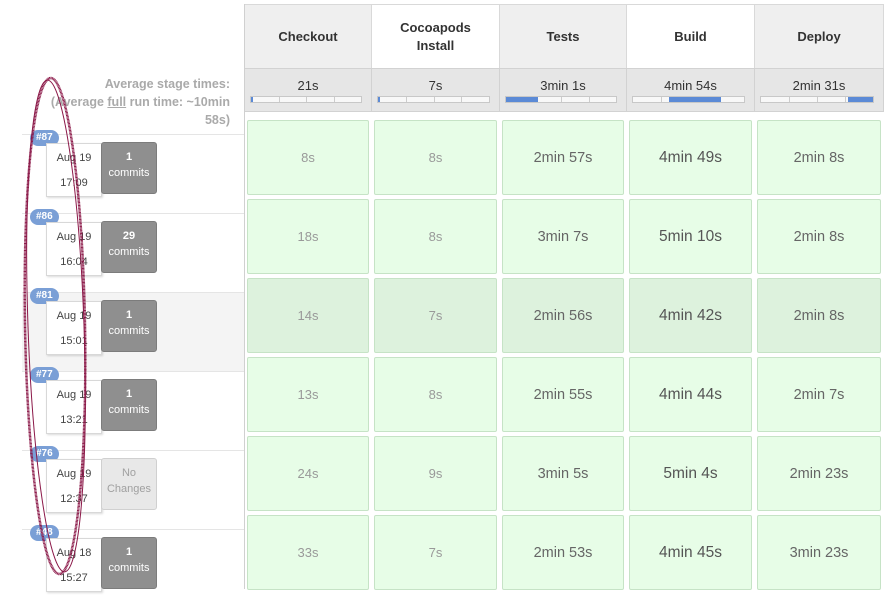 Image resolution: width=892 pixels, height=608 pixels. I want to click on stage-cell-checkout: 18s, so click(308, 236).